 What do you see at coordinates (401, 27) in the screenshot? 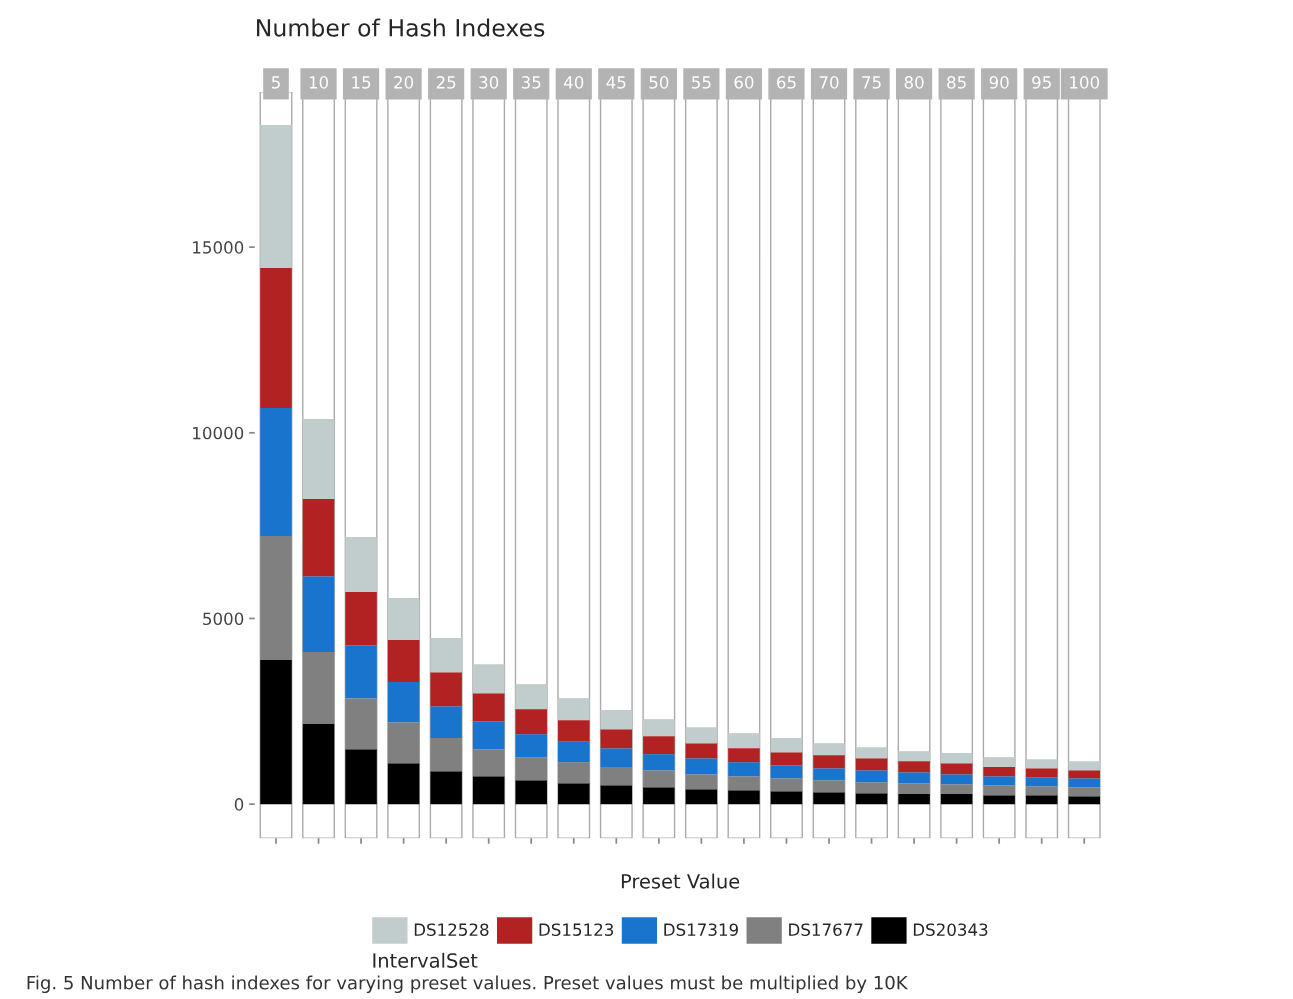
I see `chart-title: Number of Hash Indexes` at bounding box center [401, 27].